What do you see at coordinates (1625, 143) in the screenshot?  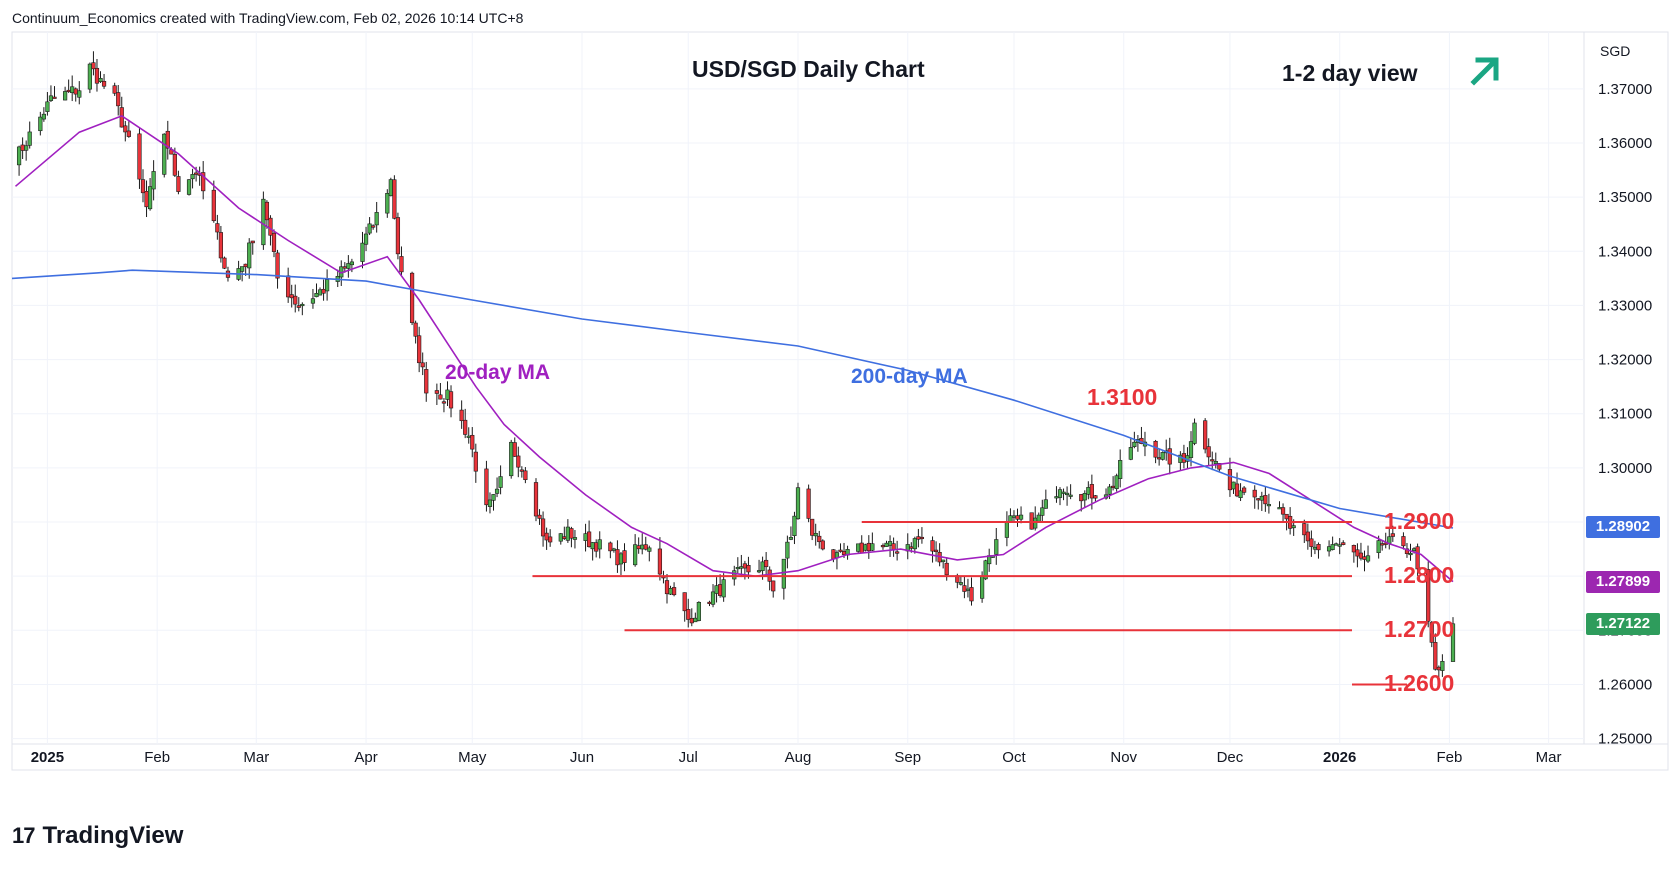 I see `y-tick-label: 1.36000` at bounding box center [1625, 143].